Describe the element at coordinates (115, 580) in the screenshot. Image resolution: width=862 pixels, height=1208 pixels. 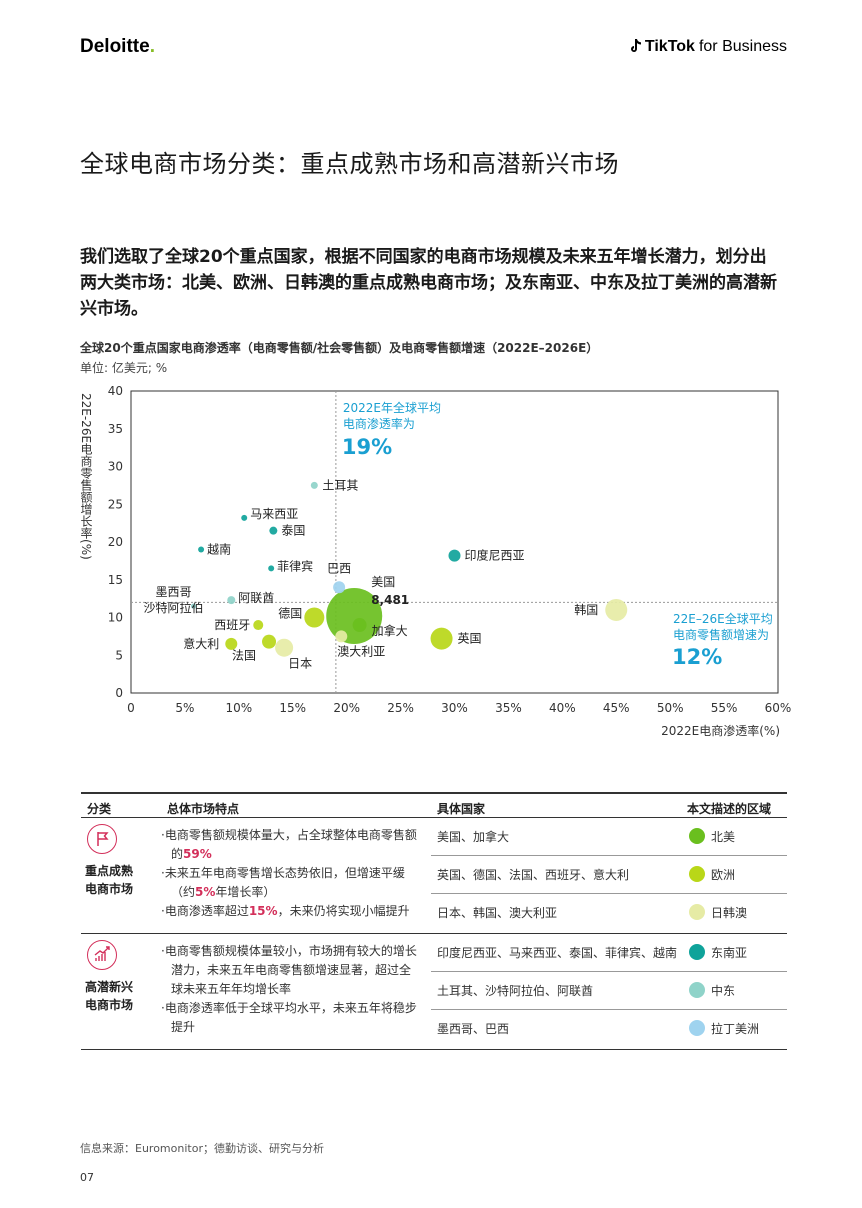
I see `y-tick-label: 15` at that location.